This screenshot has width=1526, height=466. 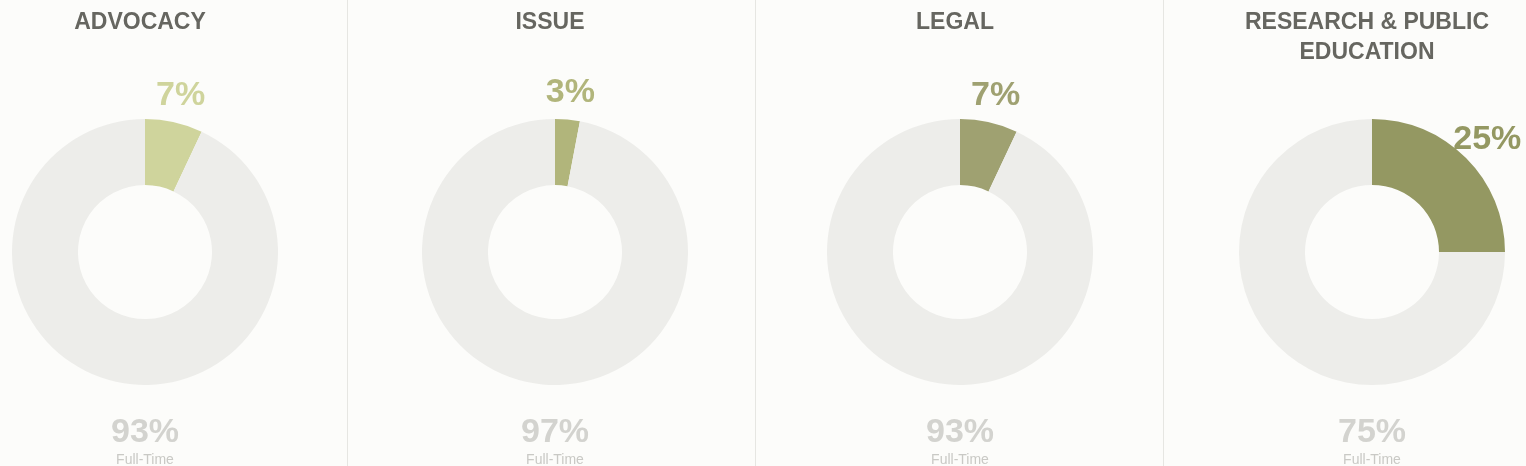 What do you see at coordinates (550, 21) in the screenshot?
I see `chart-title: ISSUE` at bounding box center [550, 21].